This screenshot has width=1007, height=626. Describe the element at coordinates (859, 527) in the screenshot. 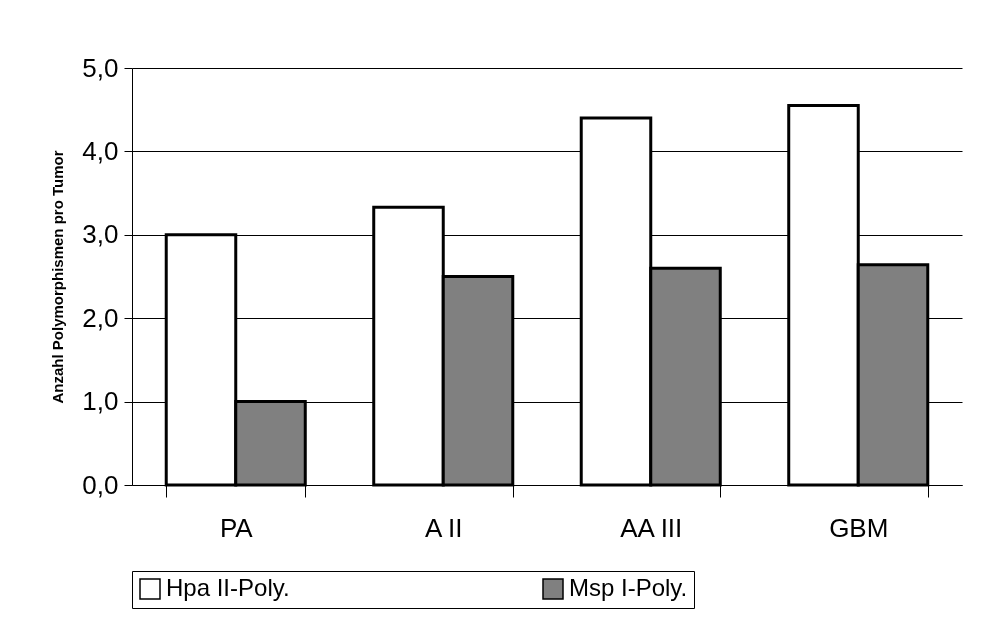

I see `x-tick-label: GBM` at that location.